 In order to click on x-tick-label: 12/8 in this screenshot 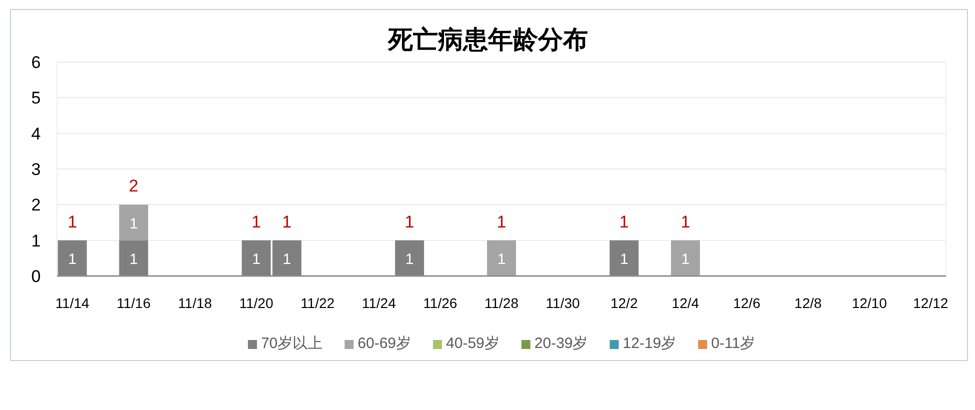, I will do `click(808, 303)`.